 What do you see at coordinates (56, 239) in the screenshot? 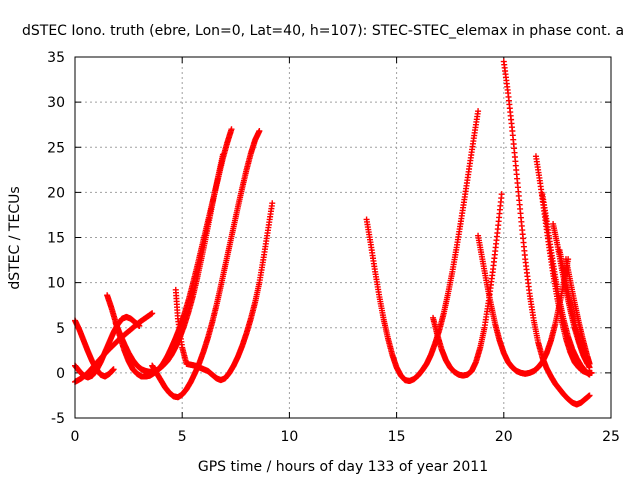
I see `y-tick-label: 15` at bounding box center [56, 239].